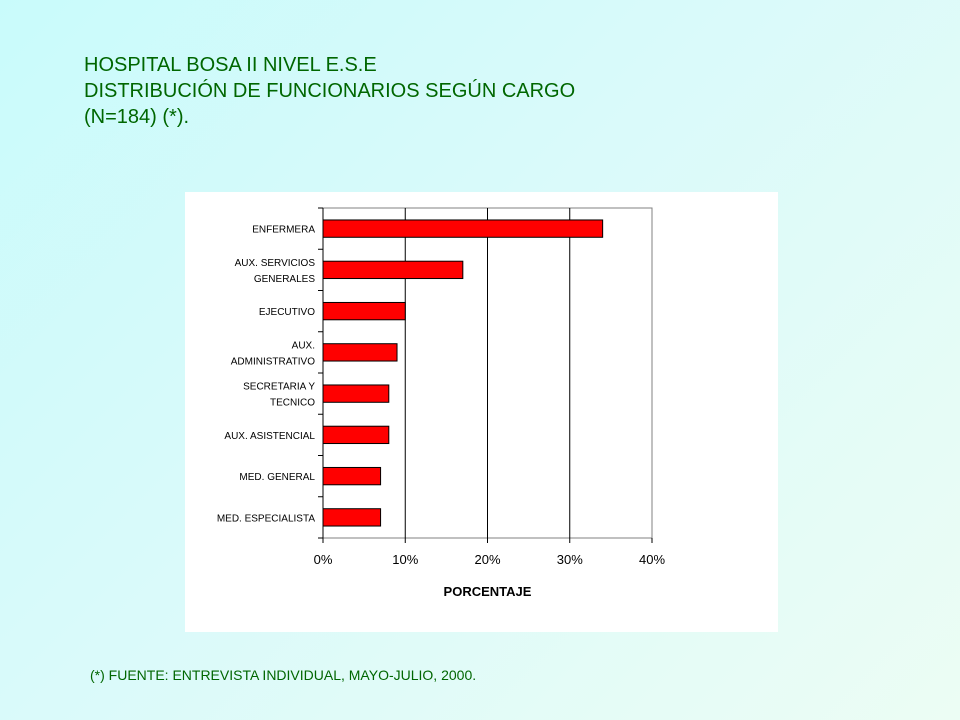 This screenshot has height=720, width=960. I want to click on x-tick-label: 40%, so click(652, 559).